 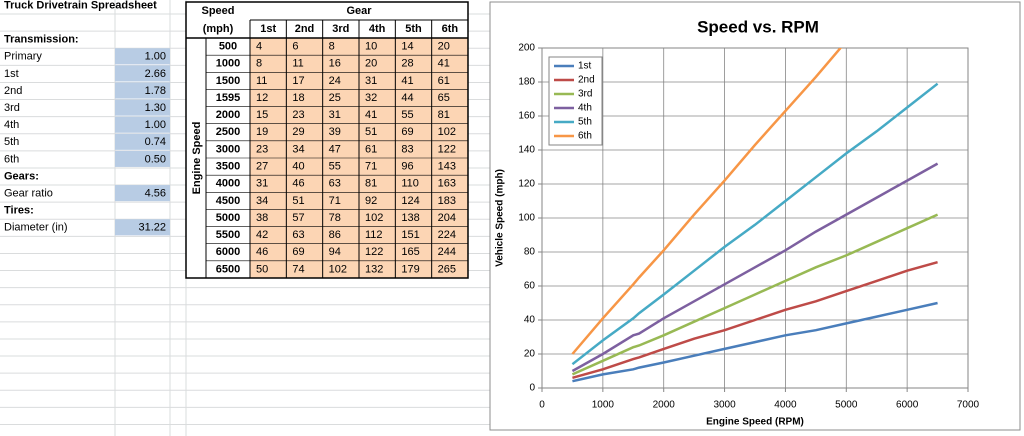 What do you see at coordinates (526, 48) in the screenshot?
I see `y-tick-label: 200` at bounding box center [526, 48].